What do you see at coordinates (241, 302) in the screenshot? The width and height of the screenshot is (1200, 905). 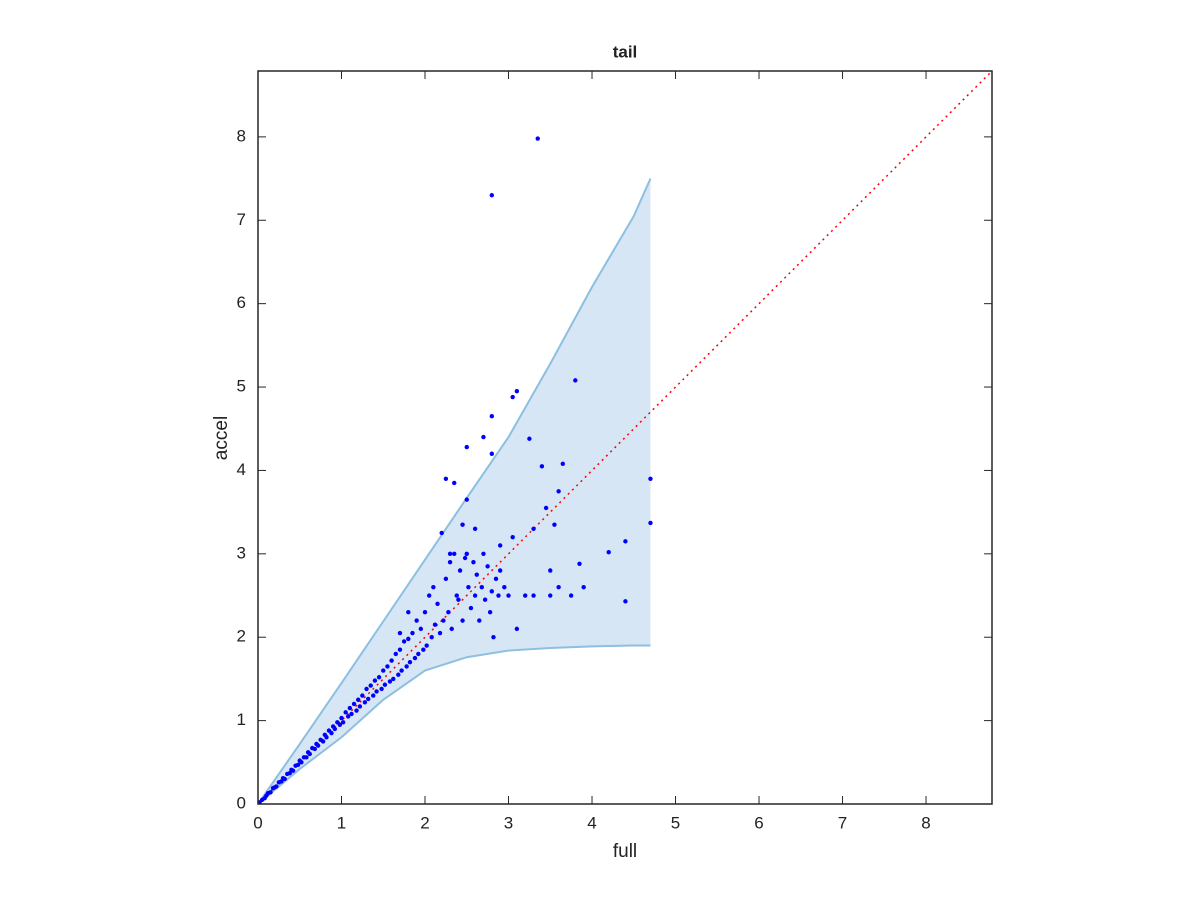 I see `y-tick-label: 6` at bounding box center [241, 302].